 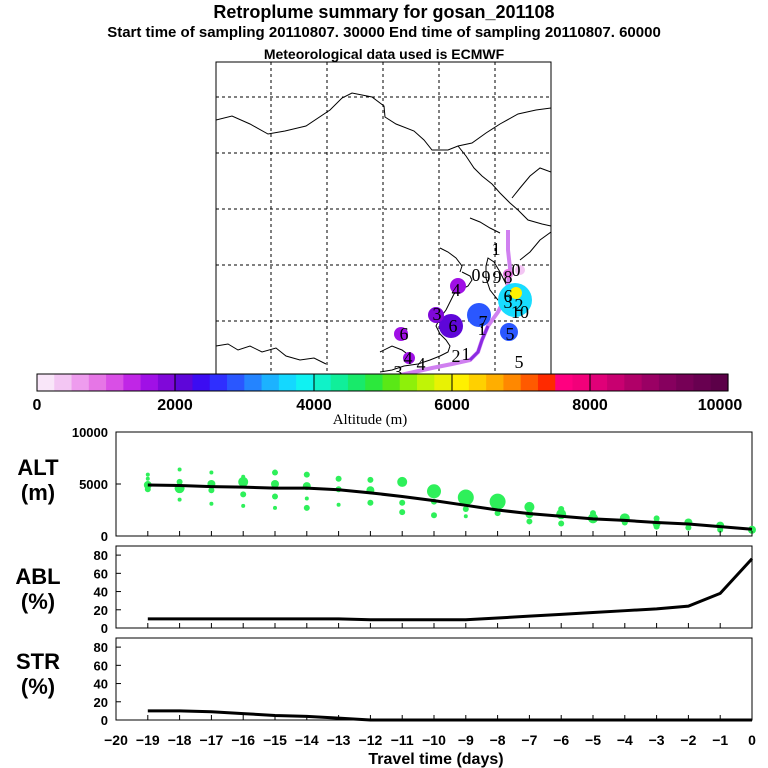 I want to click on colorbar-tick: 2000, so click(x=175, y=405).